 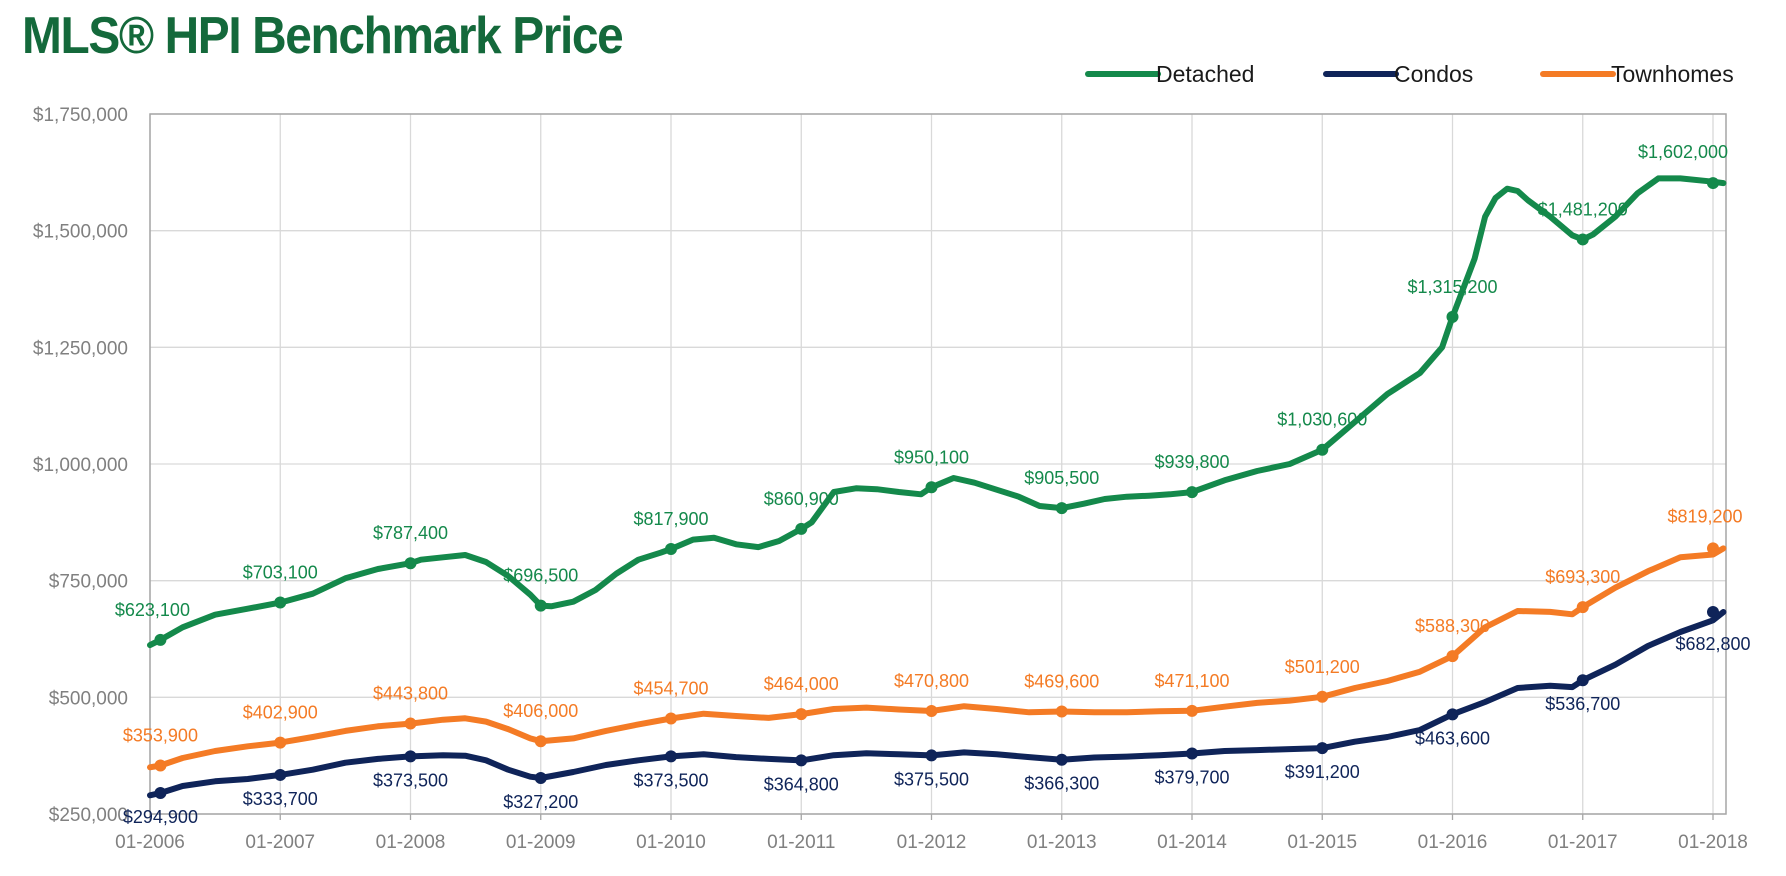 What do you see at coordinates (1062, 842) in the screenshot?
I see `x-tick-label: 01-2013` at bounding box center [1062, 842].